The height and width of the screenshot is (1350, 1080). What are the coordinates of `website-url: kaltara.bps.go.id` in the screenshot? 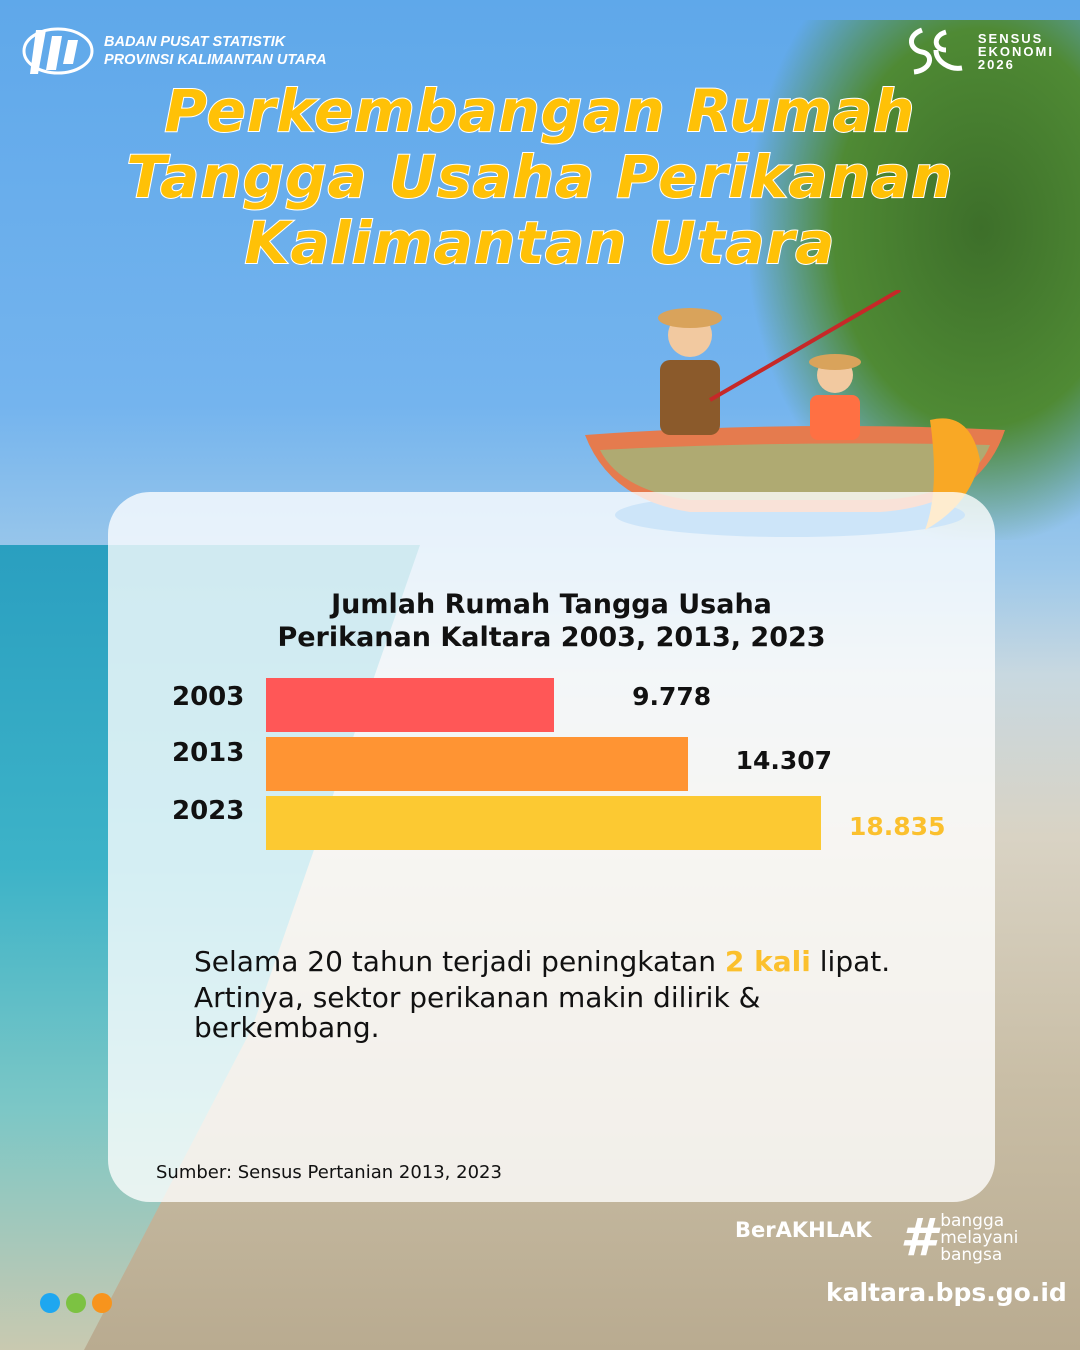 It's located at (946, 1292).